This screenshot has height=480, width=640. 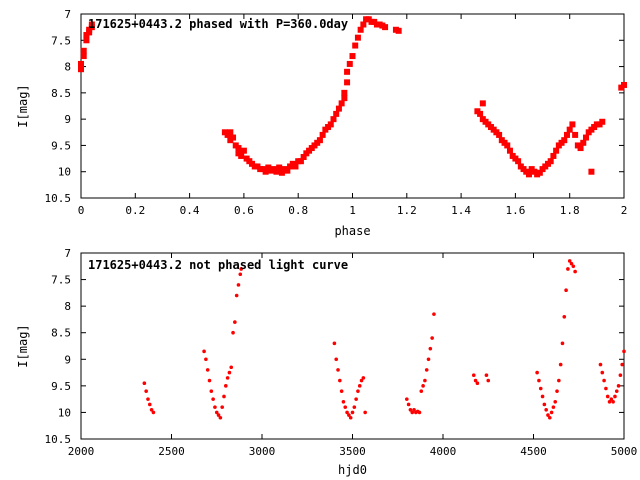 What do you see at coordinates (352, 210) in the screenshot?
I see `x-tick-label: 1` at bounding box center [352, 210].